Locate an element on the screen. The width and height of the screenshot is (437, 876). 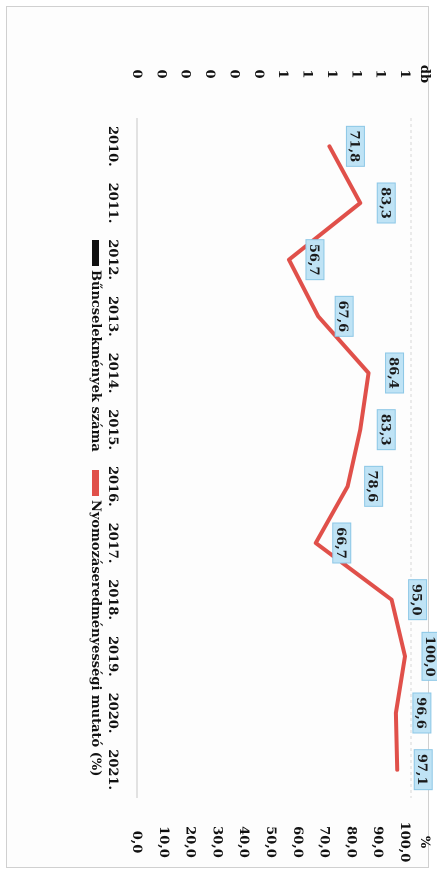
x-tick-label: 2020. is located at coordinates (112, 713).